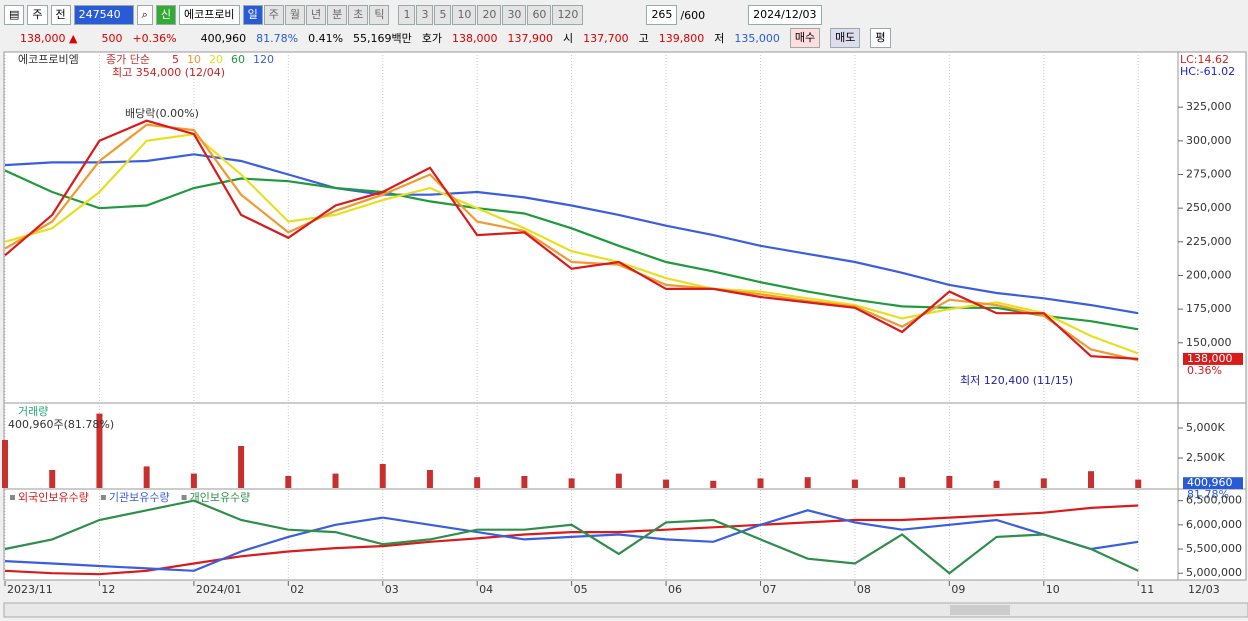 The height and width of the screenshot is (621, 1248). Describe the element at coordinates (219, 589) in the screenshot. I see `date-label: 2024/01` at that location.